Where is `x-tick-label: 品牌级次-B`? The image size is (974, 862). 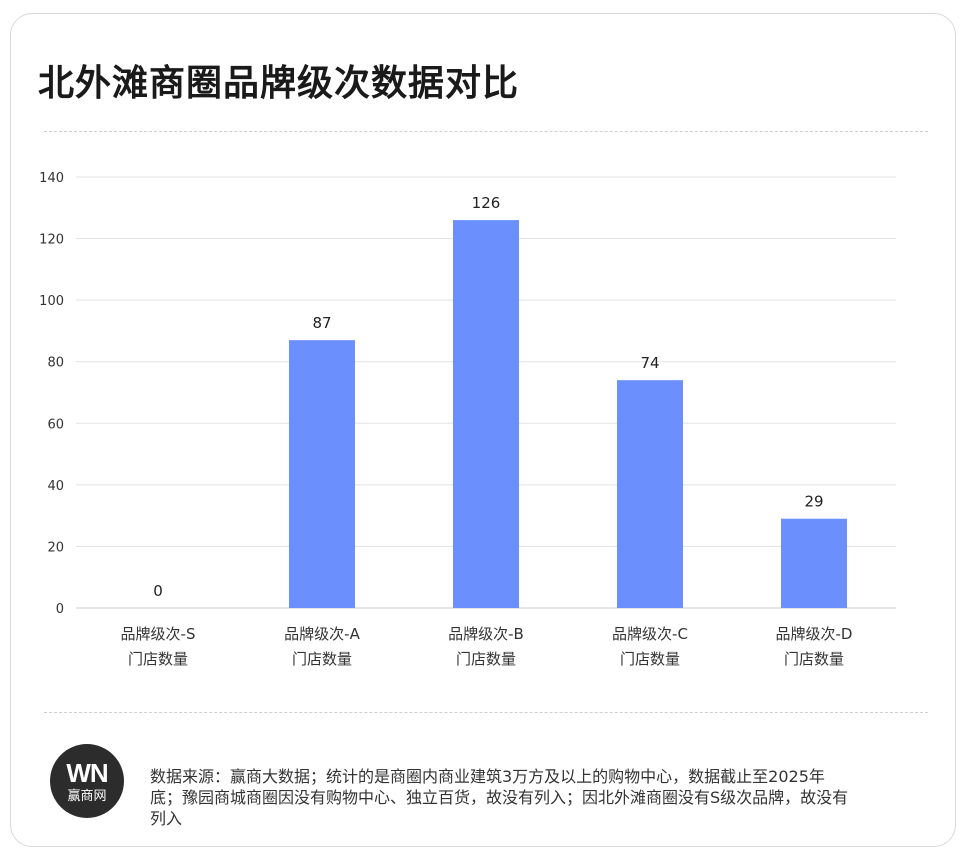
x-tick-label: 品牌级次-B is located at coordinates (486, 634).